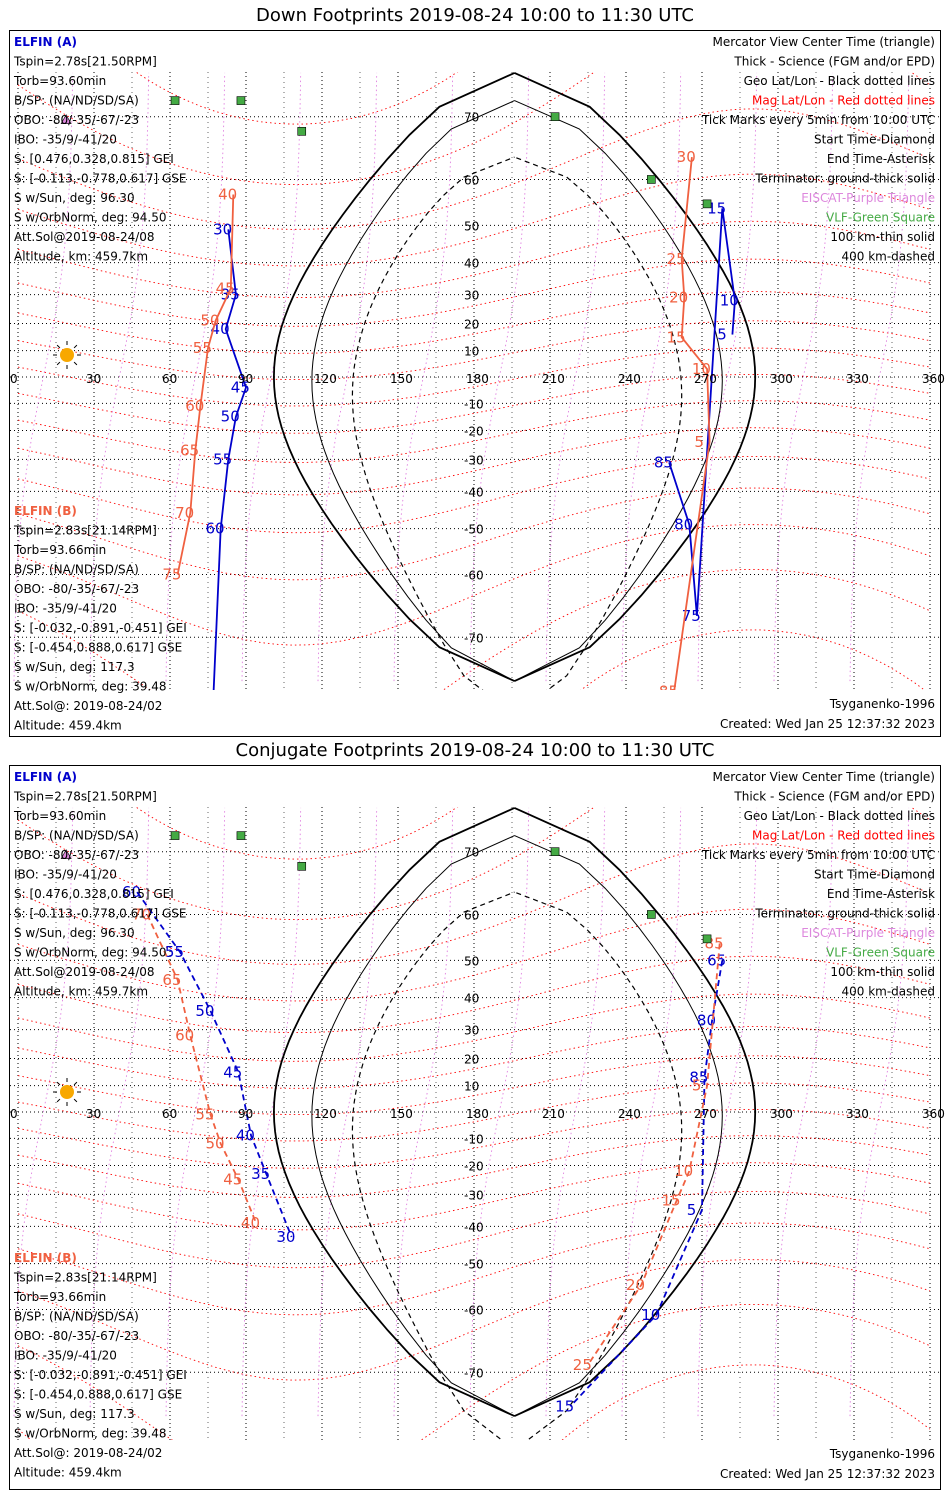 Image resolution: width=950 pixels, height=1500 pixels. What do you see at coordinates (204, 1115) in the screenshot?
I see `elfin-b-track-tick-label: 55` at bounding box center [204, 1115].